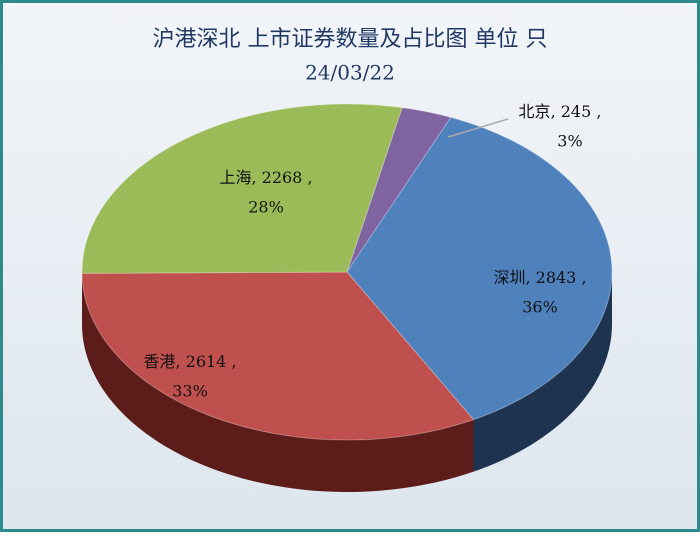  I want to click on category-label: 深圳, so click(509, 277).